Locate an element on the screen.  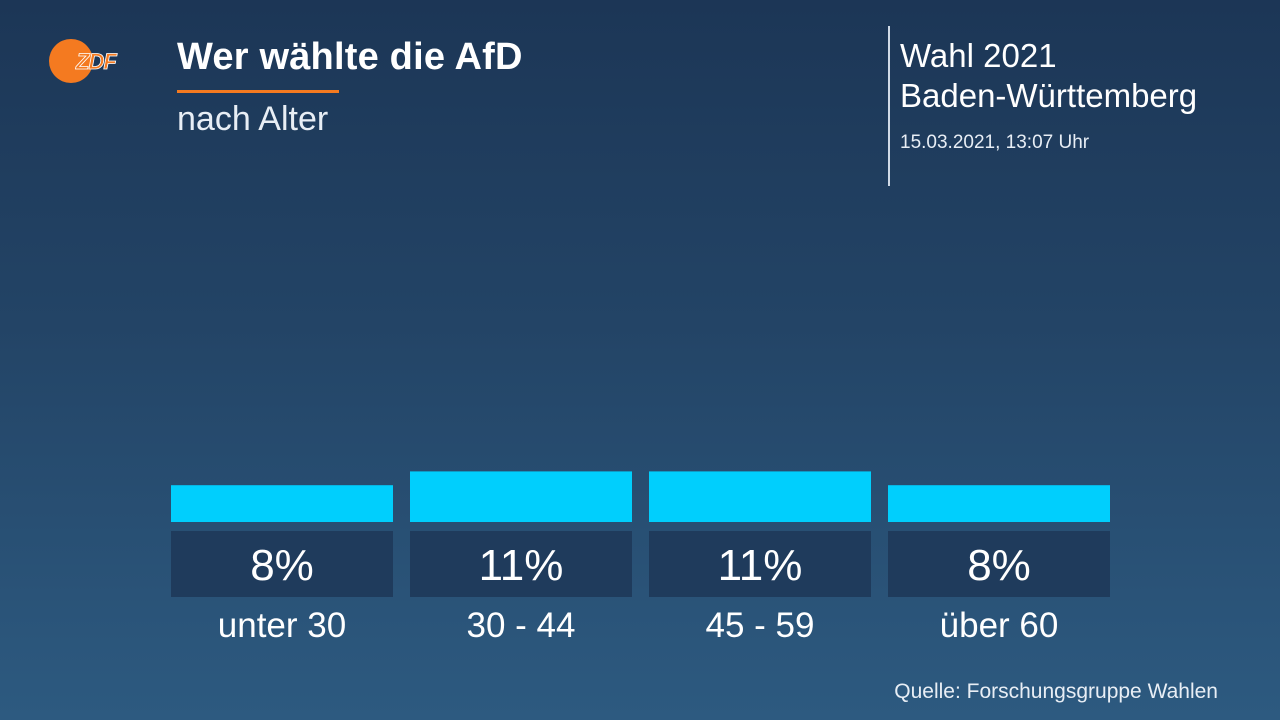
zdf-logo: ZDF is located at coordinates (84, 61).